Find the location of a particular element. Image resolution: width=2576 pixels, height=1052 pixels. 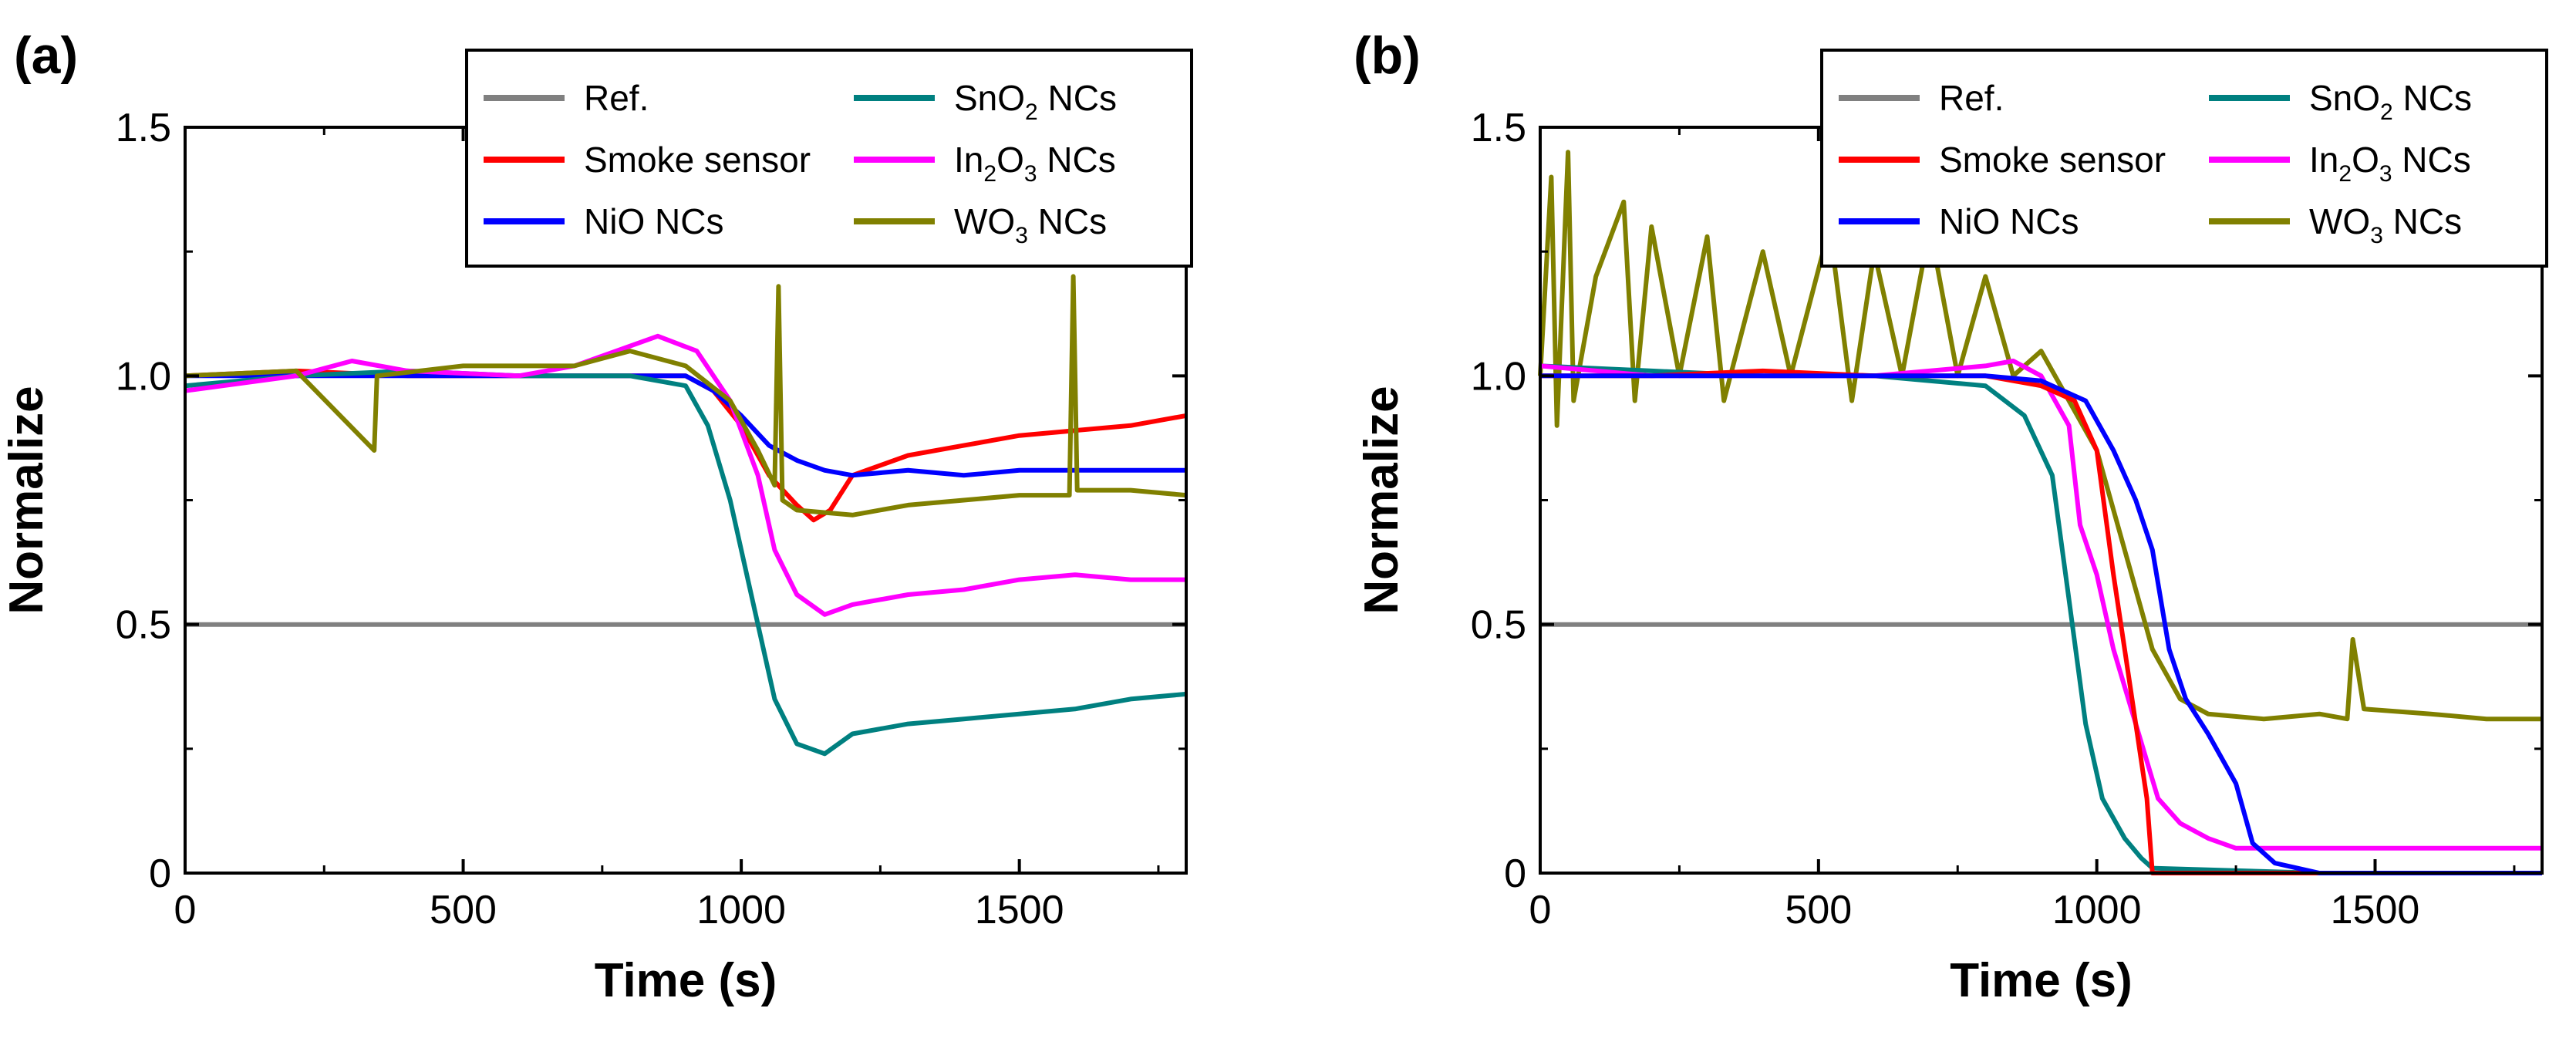

panel-label: (b) is located at coordinates (1387, 55).